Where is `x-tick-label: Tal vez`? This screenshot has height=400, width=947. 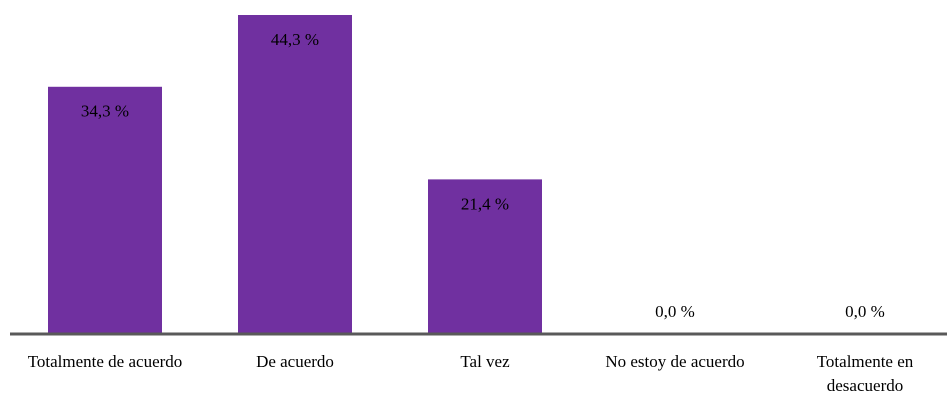 x-tick-label: Tal vez is located at coordinates (485, 361).